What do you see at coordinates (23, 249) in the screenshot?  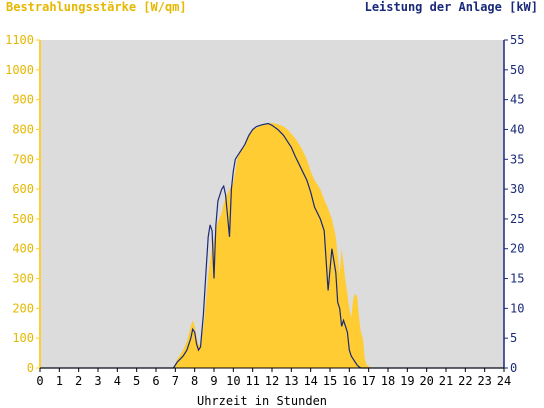 I see `left-tick-label: 400` at bounding box center [23, 249].